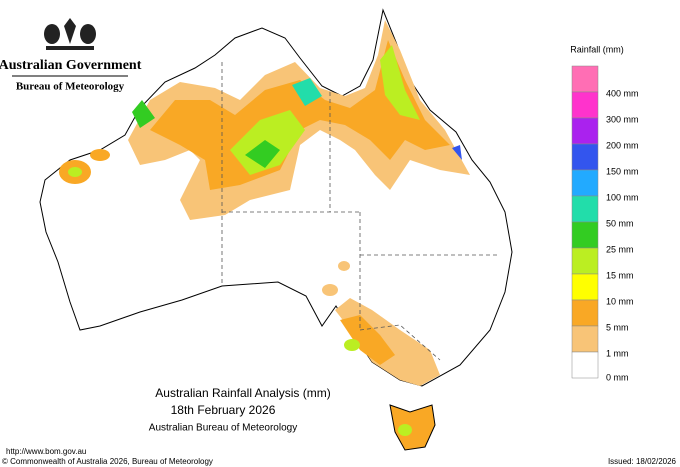 Image resolution: width=680 pixels, height=467 pixels. Describe the element at coordinates (622, 171) in the screenshot. I see `legend-label: 150 mm` at that location.